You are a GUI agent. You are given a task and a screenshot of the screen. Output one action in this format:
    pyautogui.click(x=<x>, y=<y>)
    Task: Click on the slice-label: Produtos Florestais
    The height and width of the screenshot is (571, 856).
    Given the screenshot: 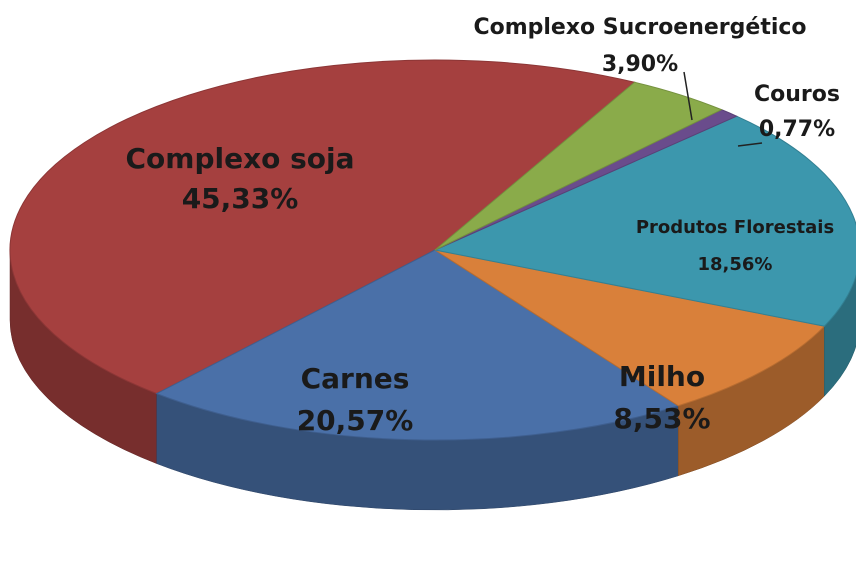 What is the action you would take?
    pyautogui.click(x=735, y=227)
    